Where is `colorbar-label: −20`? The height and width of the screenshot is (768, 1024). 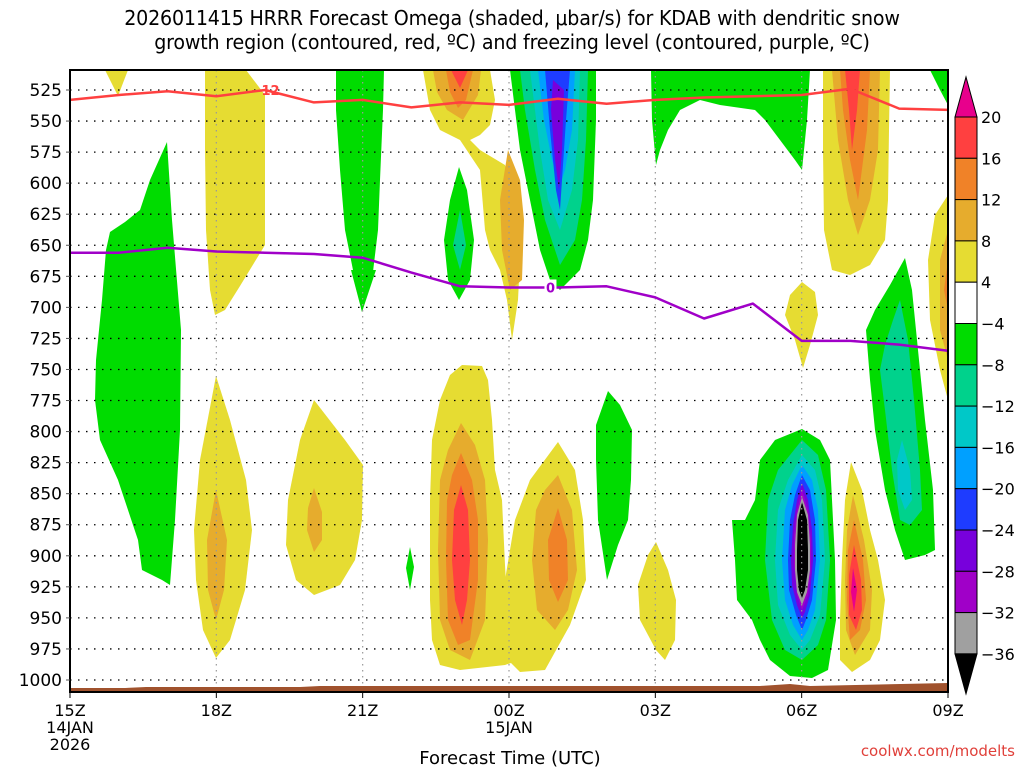
colorbar-label: −20 is located at coordinates (998, 489).